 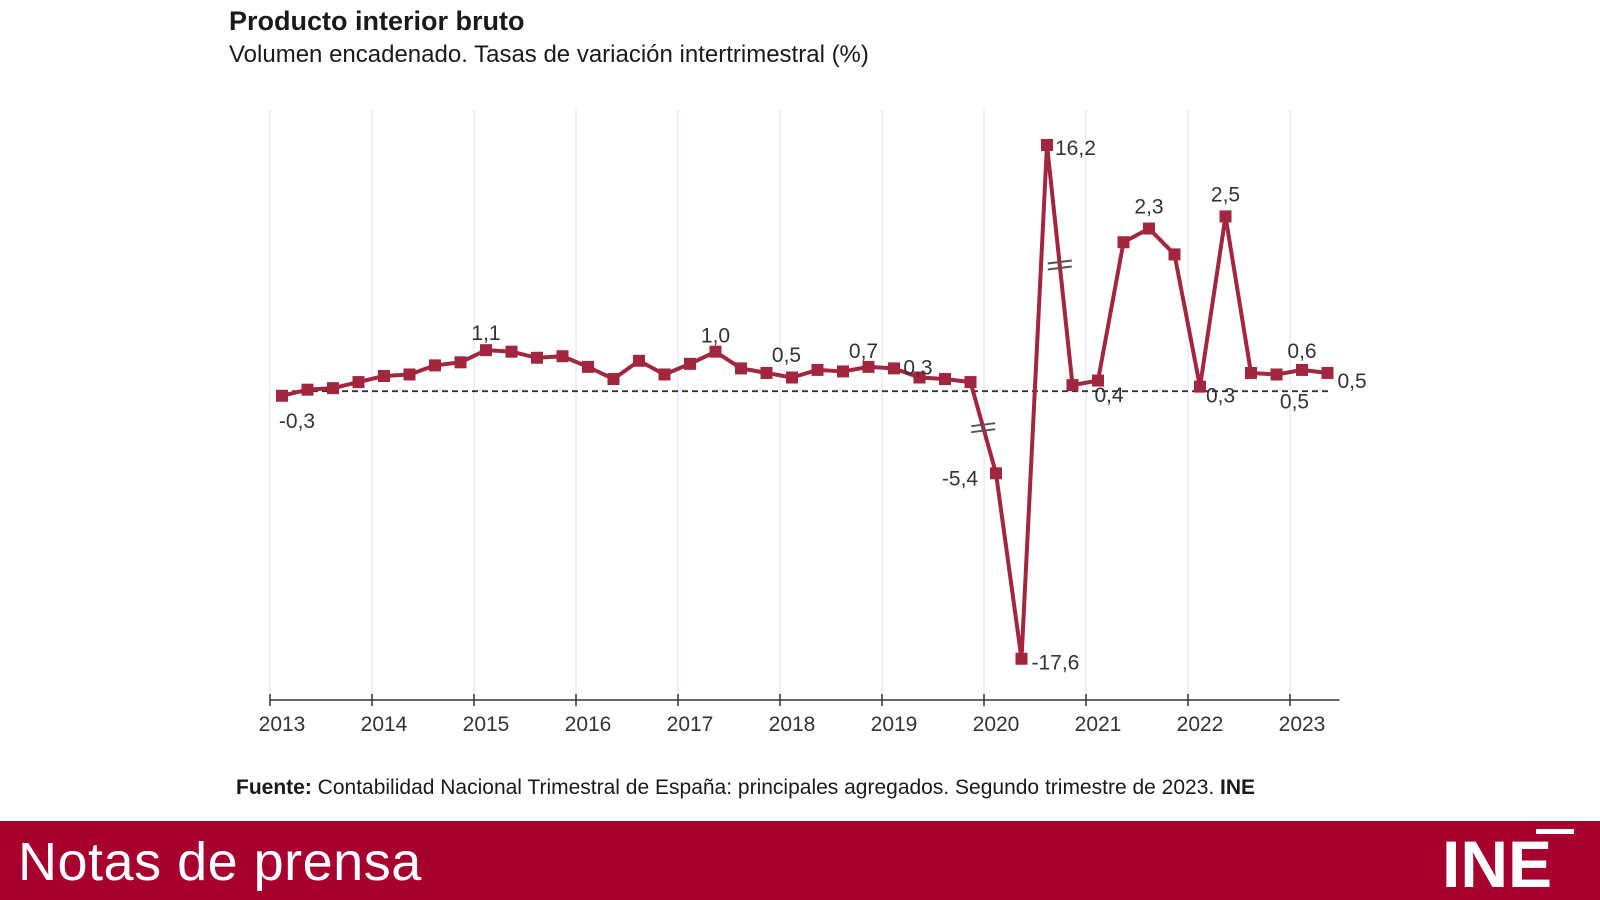 I want to click on x-tick-label-2014: 2014, so click(x=384, y=724).